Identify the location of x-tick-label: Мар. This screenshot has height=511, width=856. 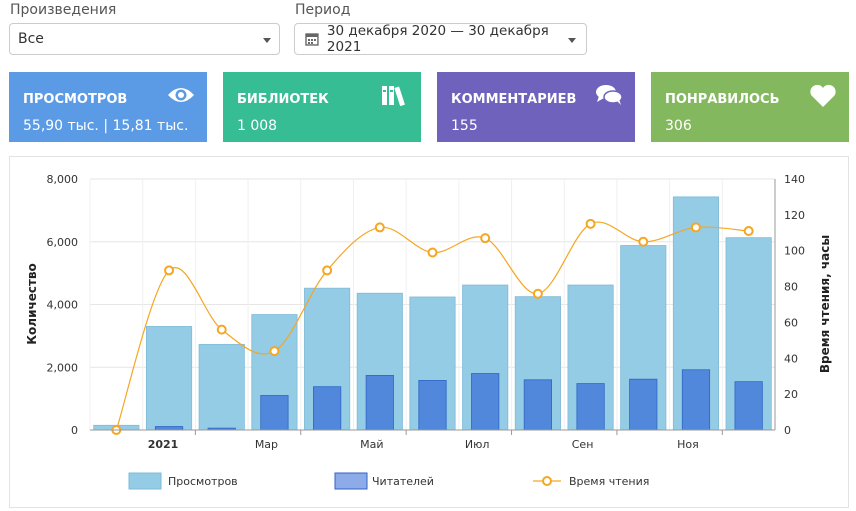
(266, 444).